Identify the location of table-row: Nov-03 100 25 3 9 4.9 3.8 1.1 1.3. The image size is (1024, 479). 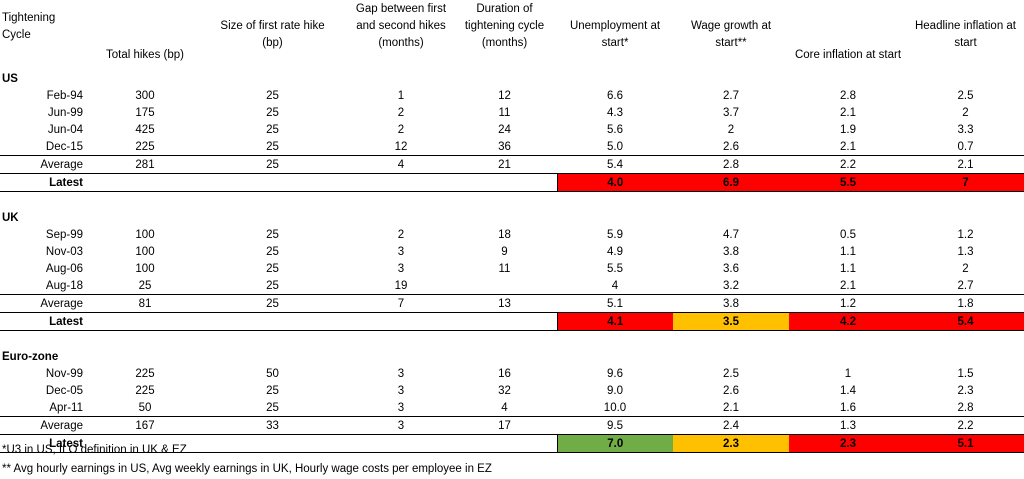
(512, 251).